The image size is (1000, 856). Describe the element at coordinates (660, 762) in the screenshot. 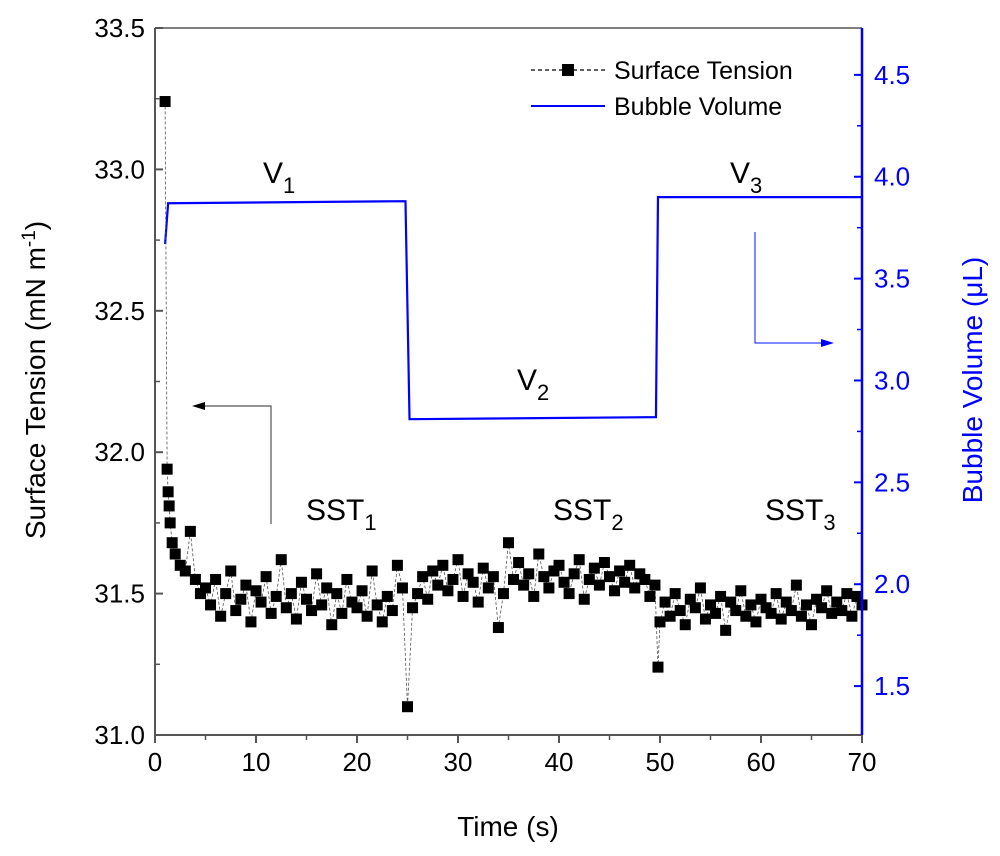

I see `x-tick-label: 50` at that location.